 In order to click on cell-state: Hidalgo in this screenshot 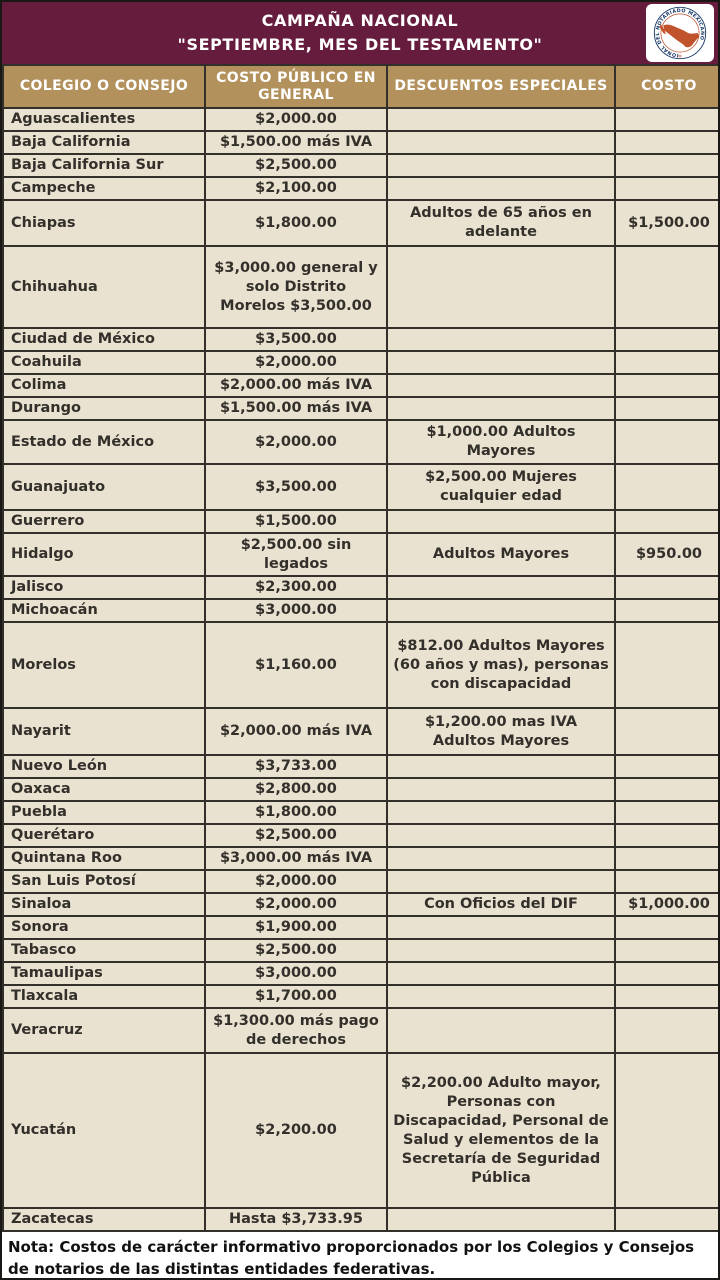, I will do `click(104, 554)`.